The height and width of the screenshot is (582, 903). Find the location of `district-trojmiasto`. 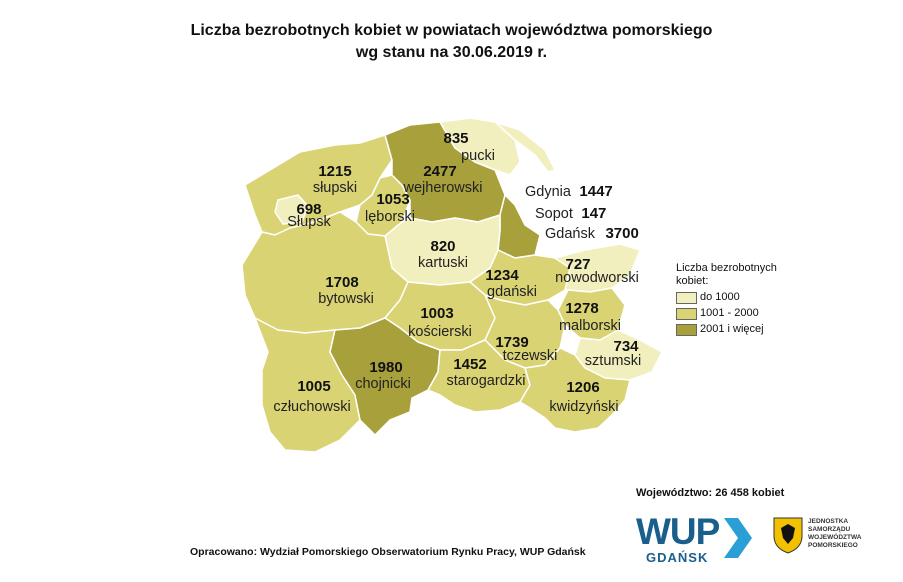

district-trojmiasto is located at coordinates (519, 226).